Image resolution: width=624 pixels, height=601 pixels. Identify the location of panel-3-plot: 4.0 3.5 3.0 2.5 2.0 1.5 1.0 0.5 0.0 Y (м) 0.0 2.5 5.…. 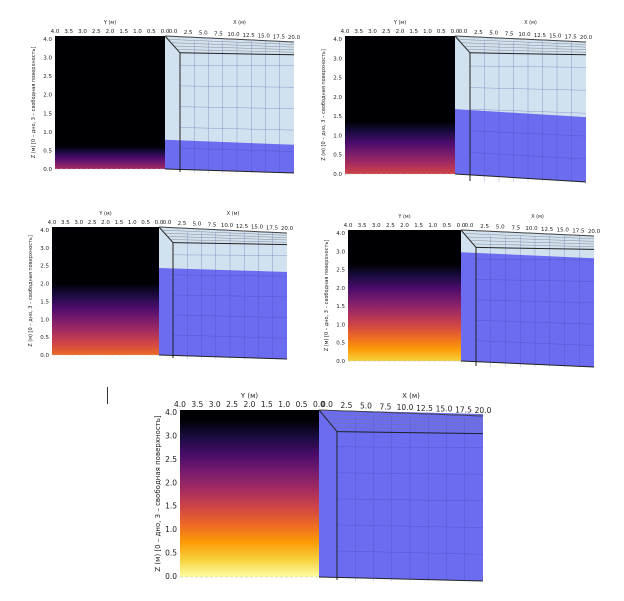
(161, 285).